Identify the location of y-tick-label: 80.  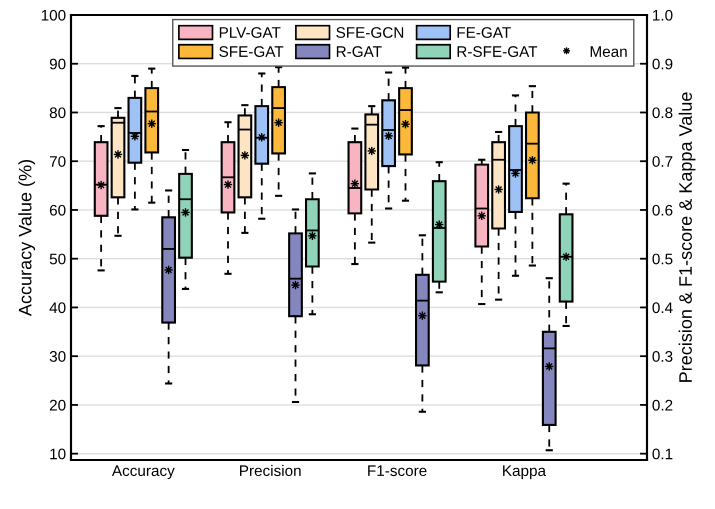
(58, 112).